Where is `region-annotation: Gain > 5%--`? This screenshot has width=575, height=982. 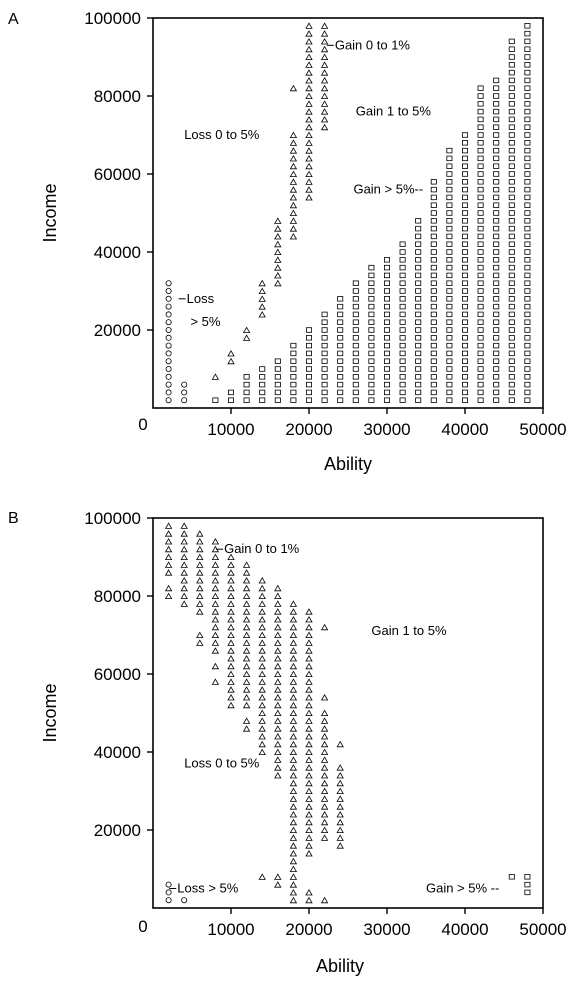 region-annotation: Gain > 5%-- is located at coordinates (388, 189).